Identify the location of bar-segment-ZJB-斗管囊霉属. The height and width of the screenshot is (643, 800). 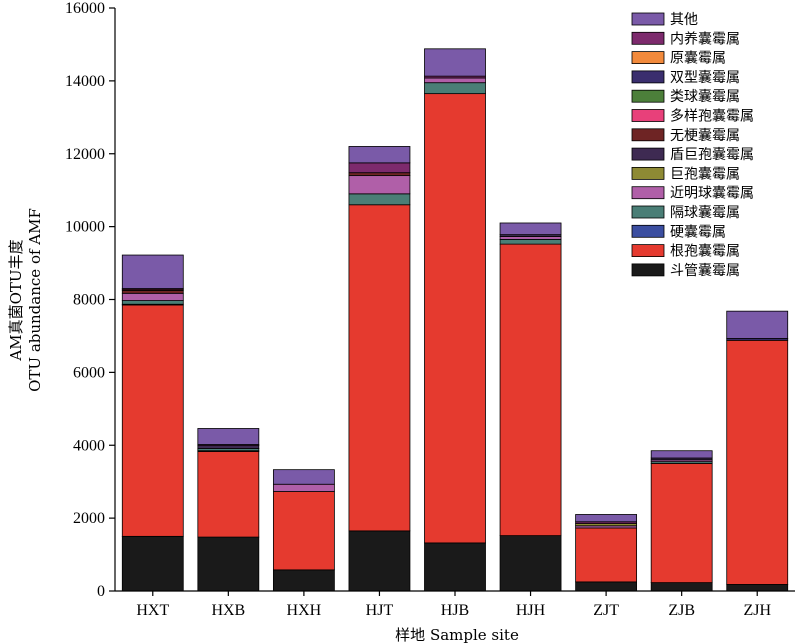
(681, 587).